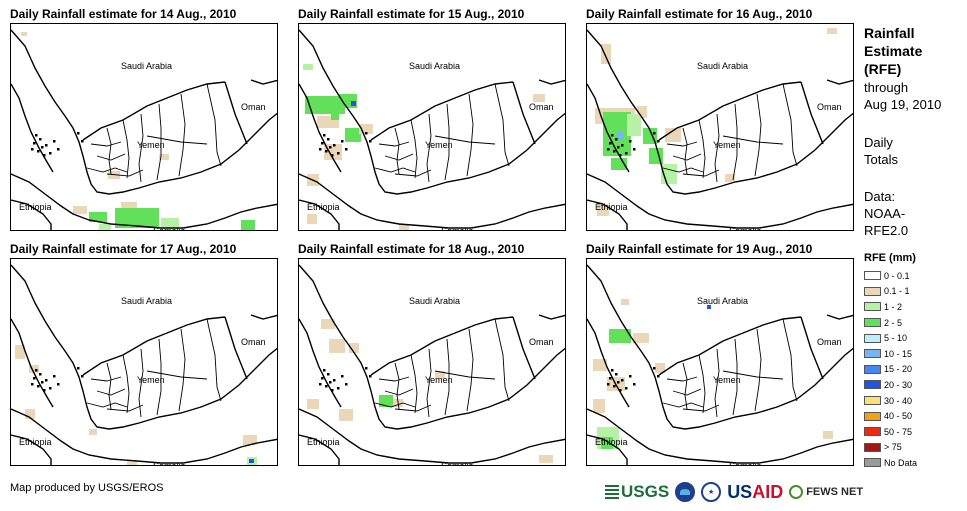  I want to click on map-frame: Saudi Arabia Oman Yemen Ethiopia Somalia, so click(720, 362).